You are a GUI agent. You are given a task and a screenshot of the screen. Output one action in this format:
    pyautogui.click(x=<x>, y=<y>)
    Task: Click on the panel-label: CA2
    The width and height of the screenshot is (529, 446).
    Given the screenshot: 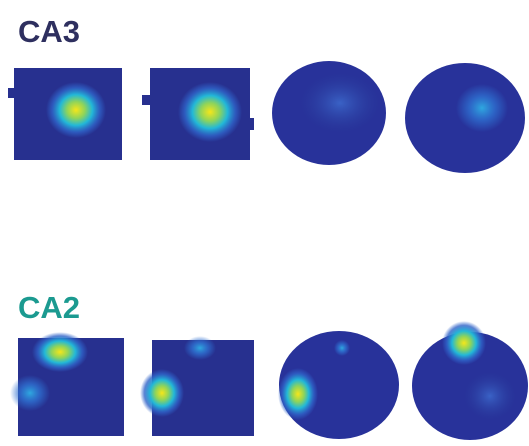 What is the action you would take?
    pyautogui.click(x=49, y=307)
    